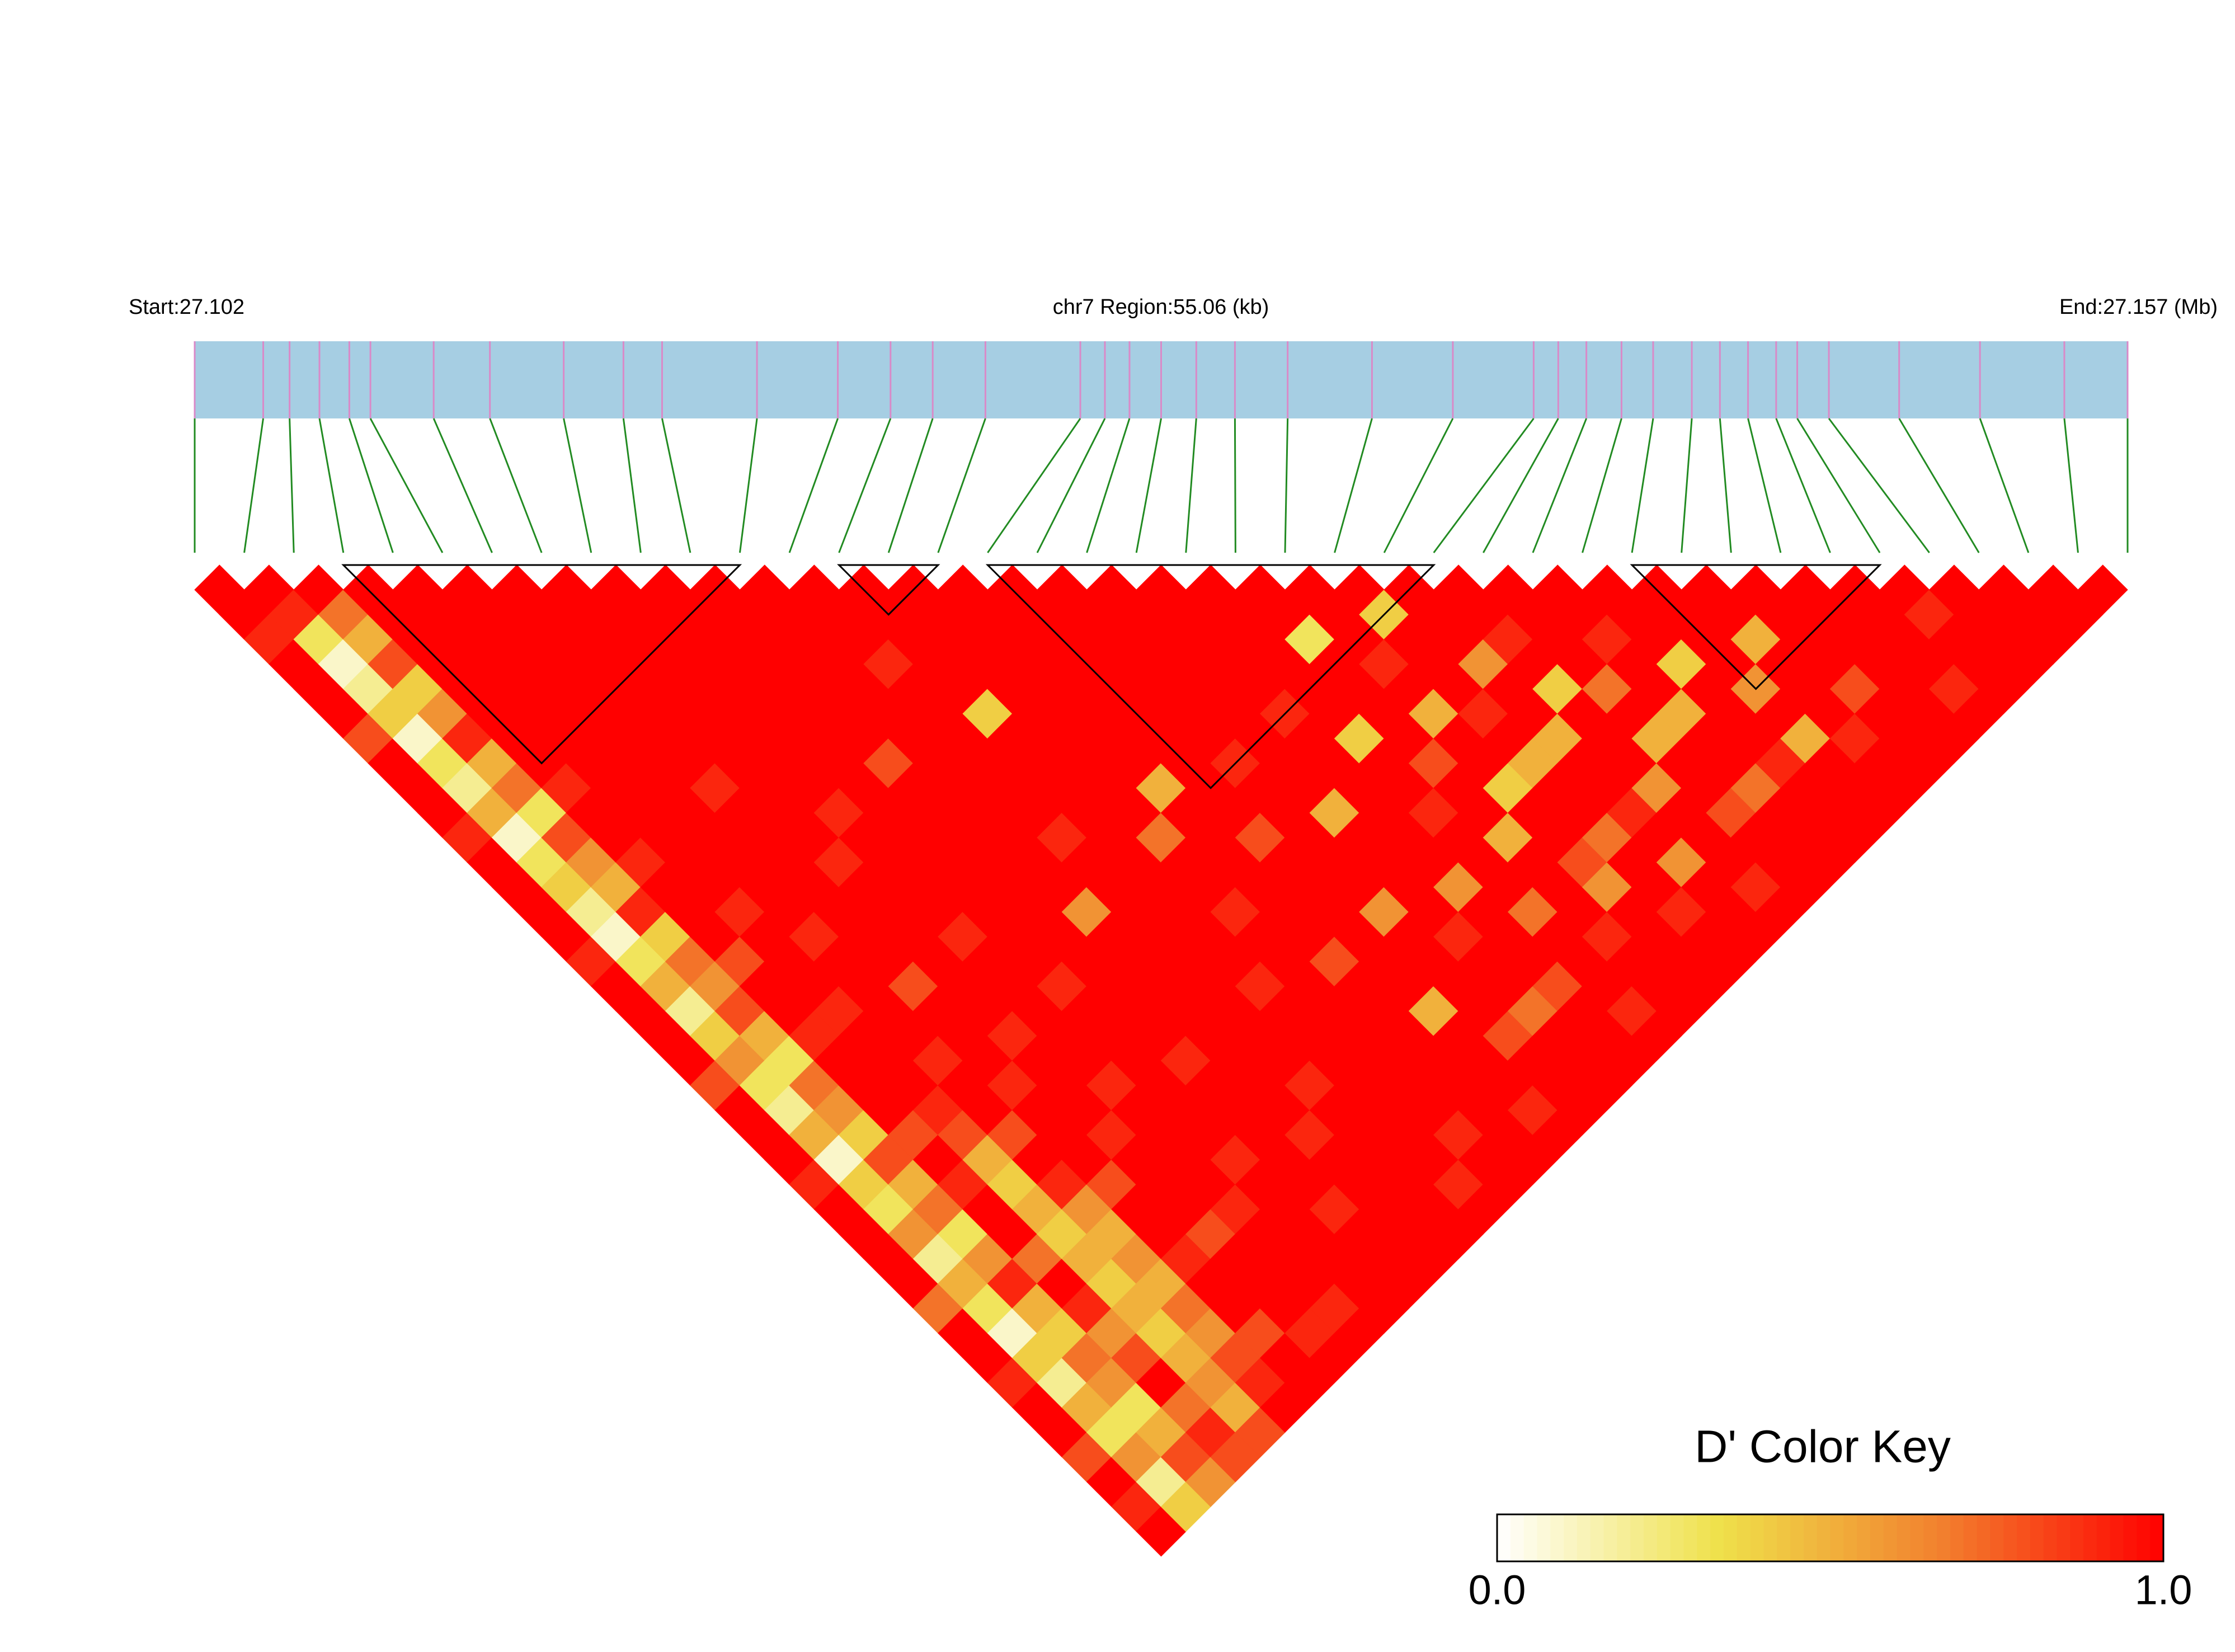 This screenshot has height=1652, width=2235. Describe the element at coordinates (2102, 589) in the screenshot. I see `ld-cell` at that location.